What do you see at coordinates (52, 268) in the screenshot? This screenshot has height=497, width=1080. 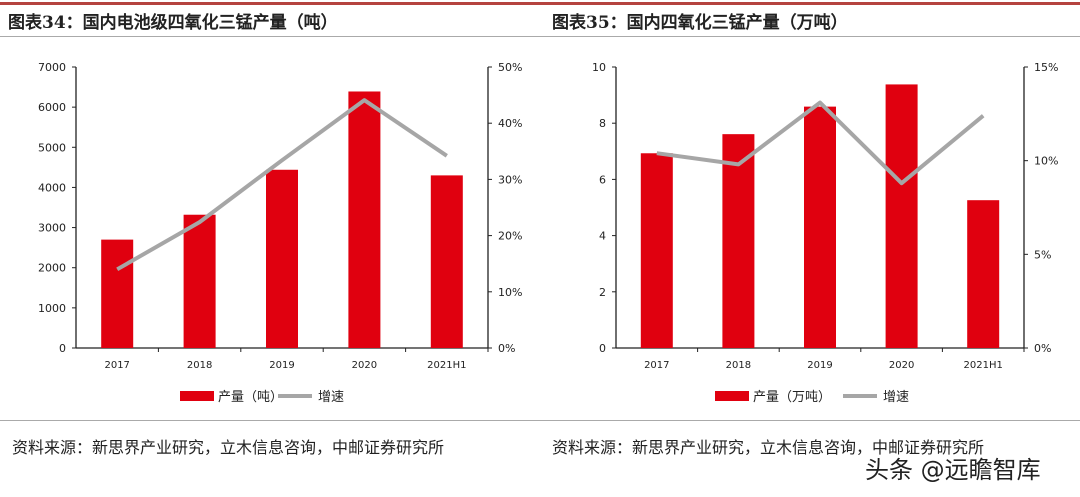 I see `y-tick-label: 2000` at bounding box center [52, 268].